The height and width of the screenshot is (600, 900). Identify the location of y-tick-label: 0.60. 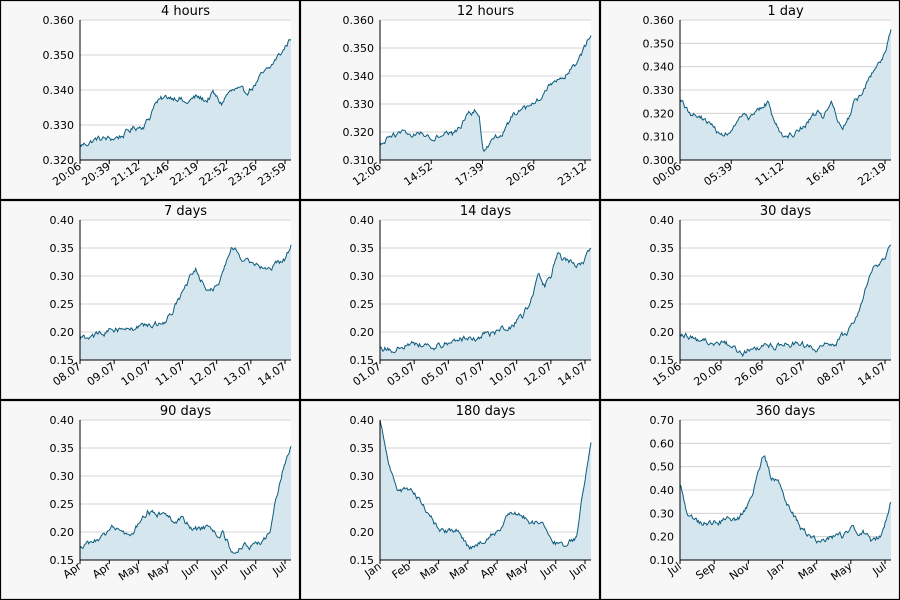
(662, 443).